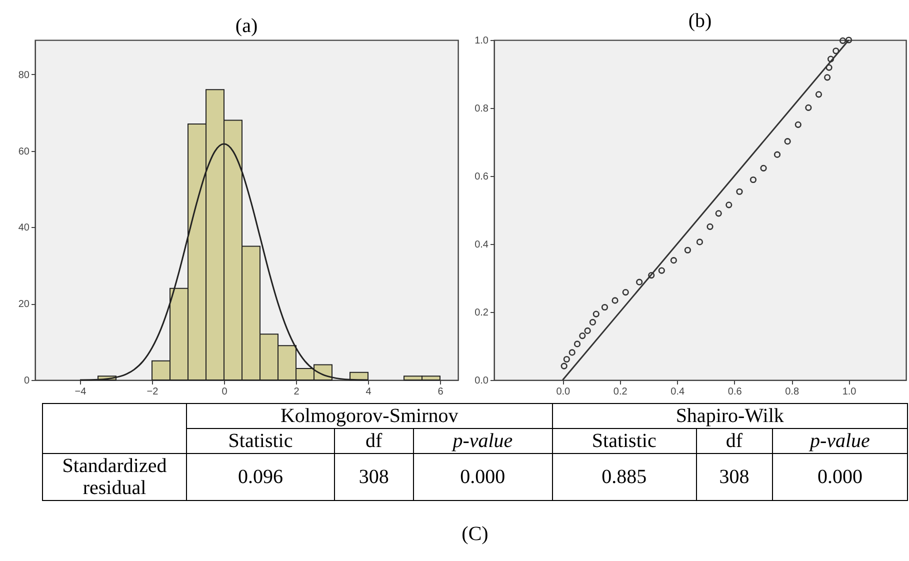  I want to click on chart-title: (b), so click(700, 21).